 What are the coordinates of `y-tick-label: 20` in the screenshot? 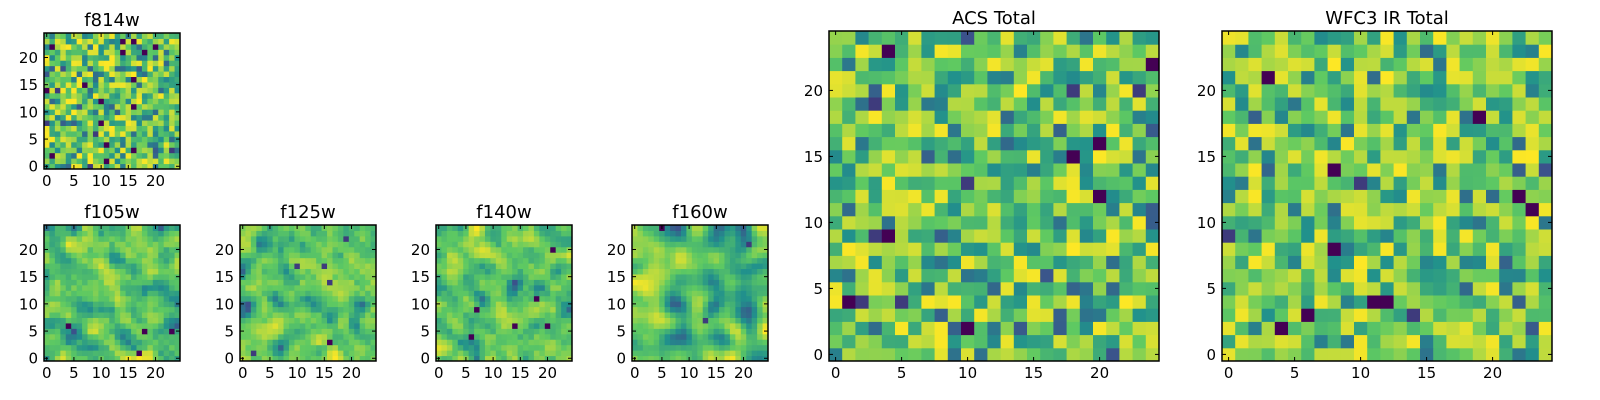 It's located at (420, 250).